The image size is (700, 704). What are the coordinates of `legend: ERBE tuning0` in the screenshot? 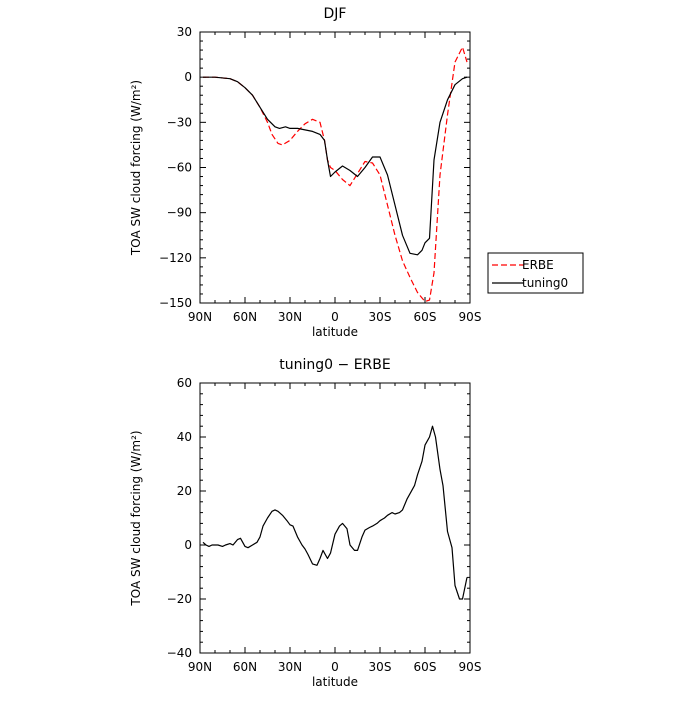 It's located at (535, 273).